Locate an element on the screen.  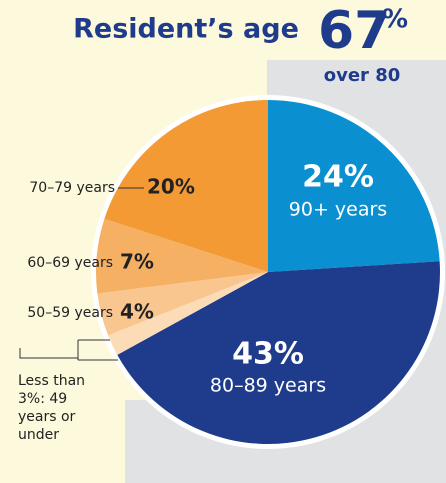
value-label: 43% is located at coordinates (268, 354).